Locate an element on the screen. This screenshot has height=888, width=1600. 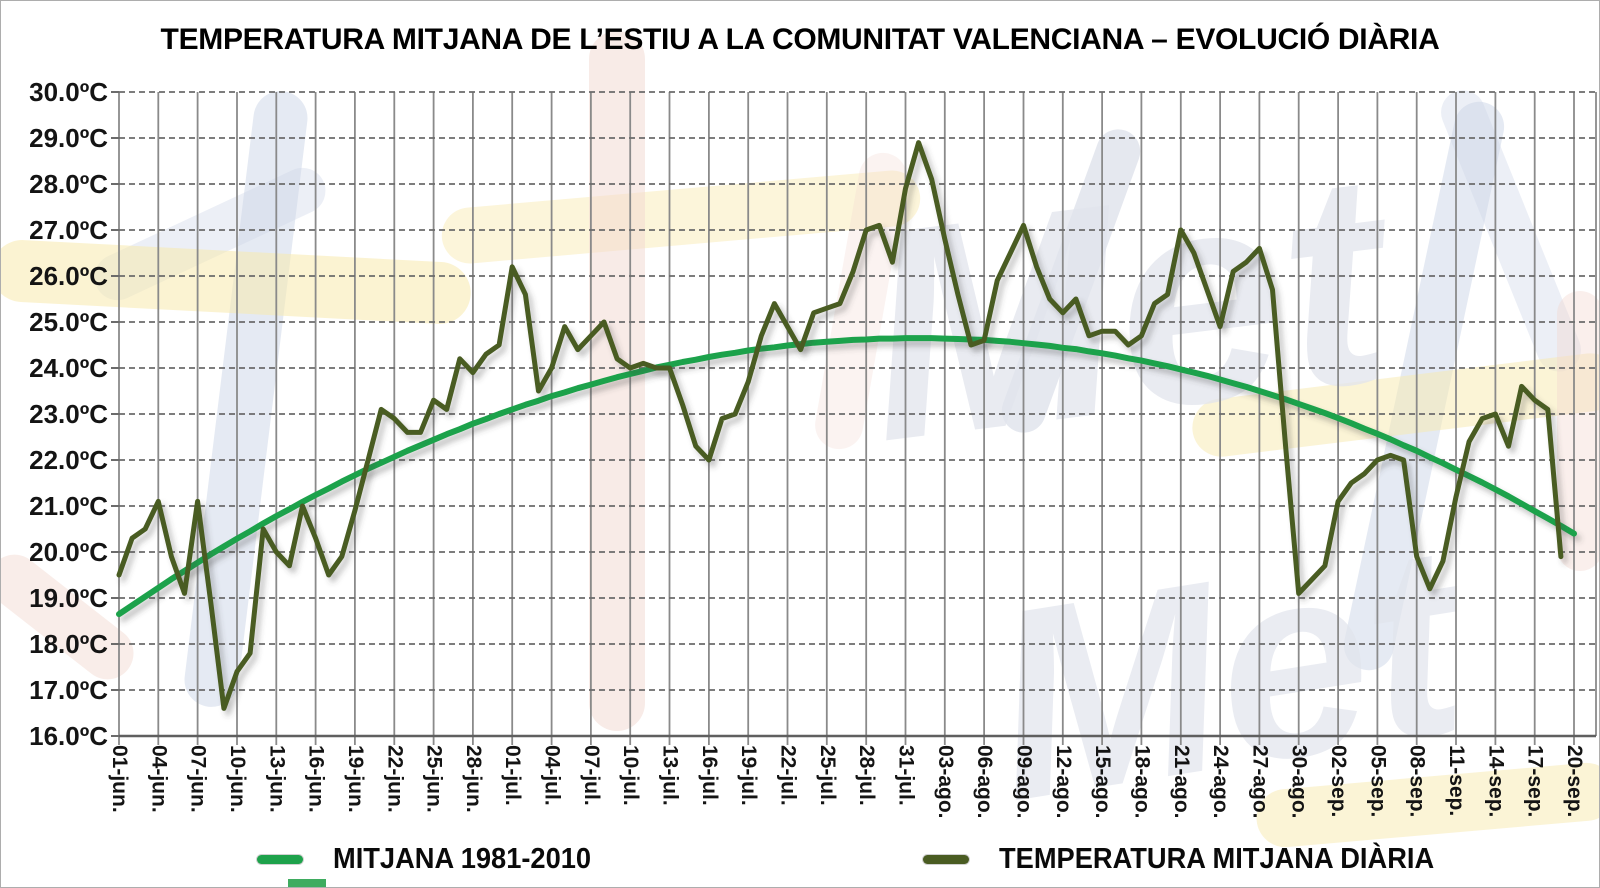
x-tick-label: 22-jul. is located at coordinates (788, 775).